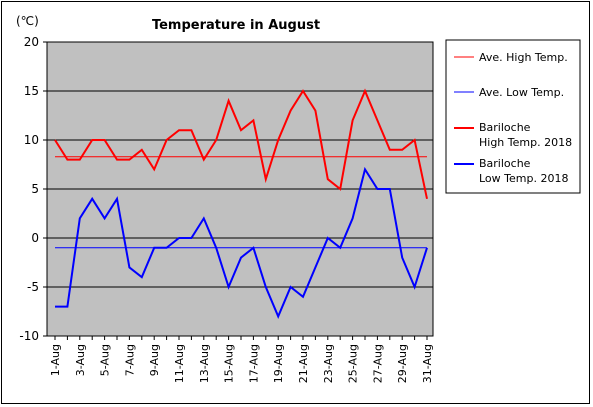 The image size is (593, 407). Describe the element at coordinates (33, 287) in the screenshot. I see `y-tick-label: -5` at that location.